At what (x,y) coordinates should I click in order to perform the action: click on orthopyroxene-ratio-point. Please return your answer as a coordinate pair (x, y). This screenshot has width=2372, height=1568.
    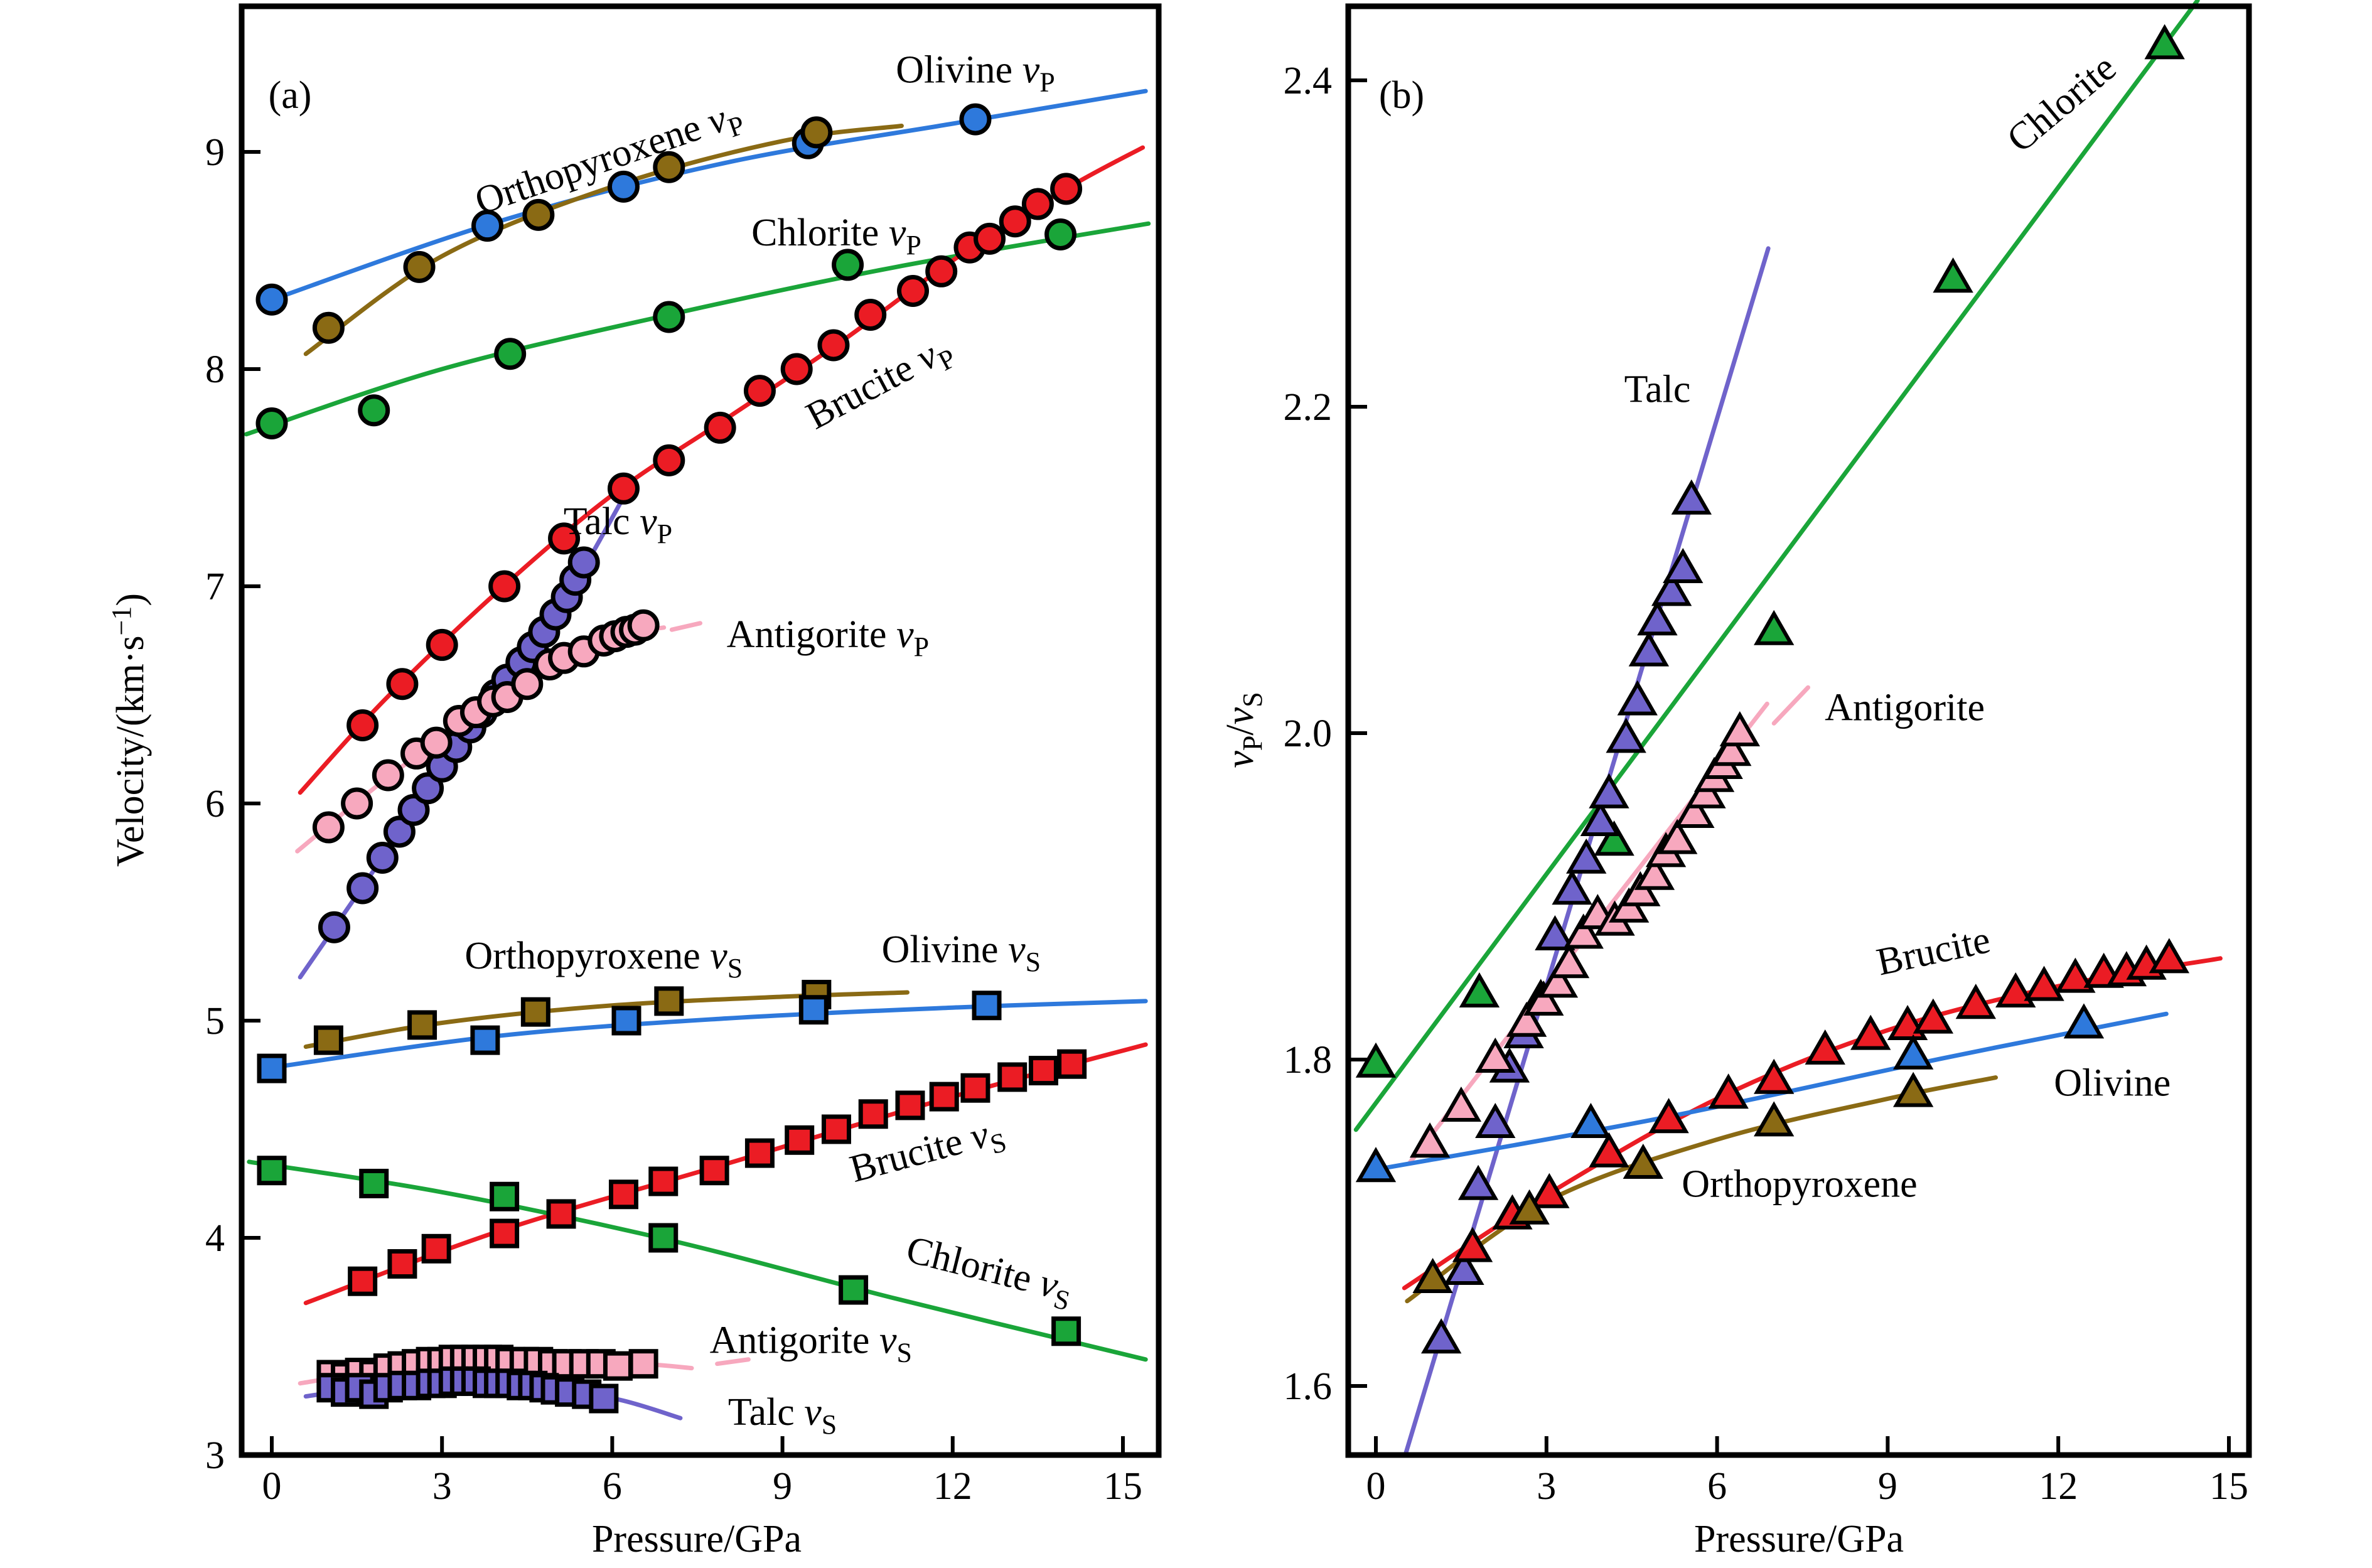
    Looking at the image, I should click on (1913, 1089).